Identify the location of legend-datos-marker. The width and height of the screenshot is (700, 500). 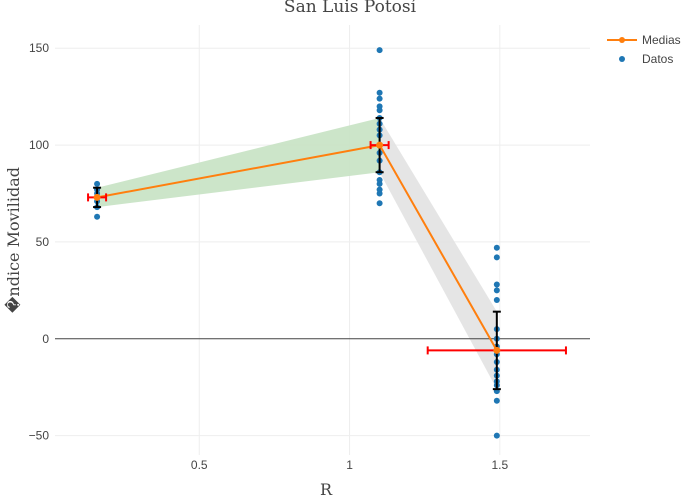
(622, 59).